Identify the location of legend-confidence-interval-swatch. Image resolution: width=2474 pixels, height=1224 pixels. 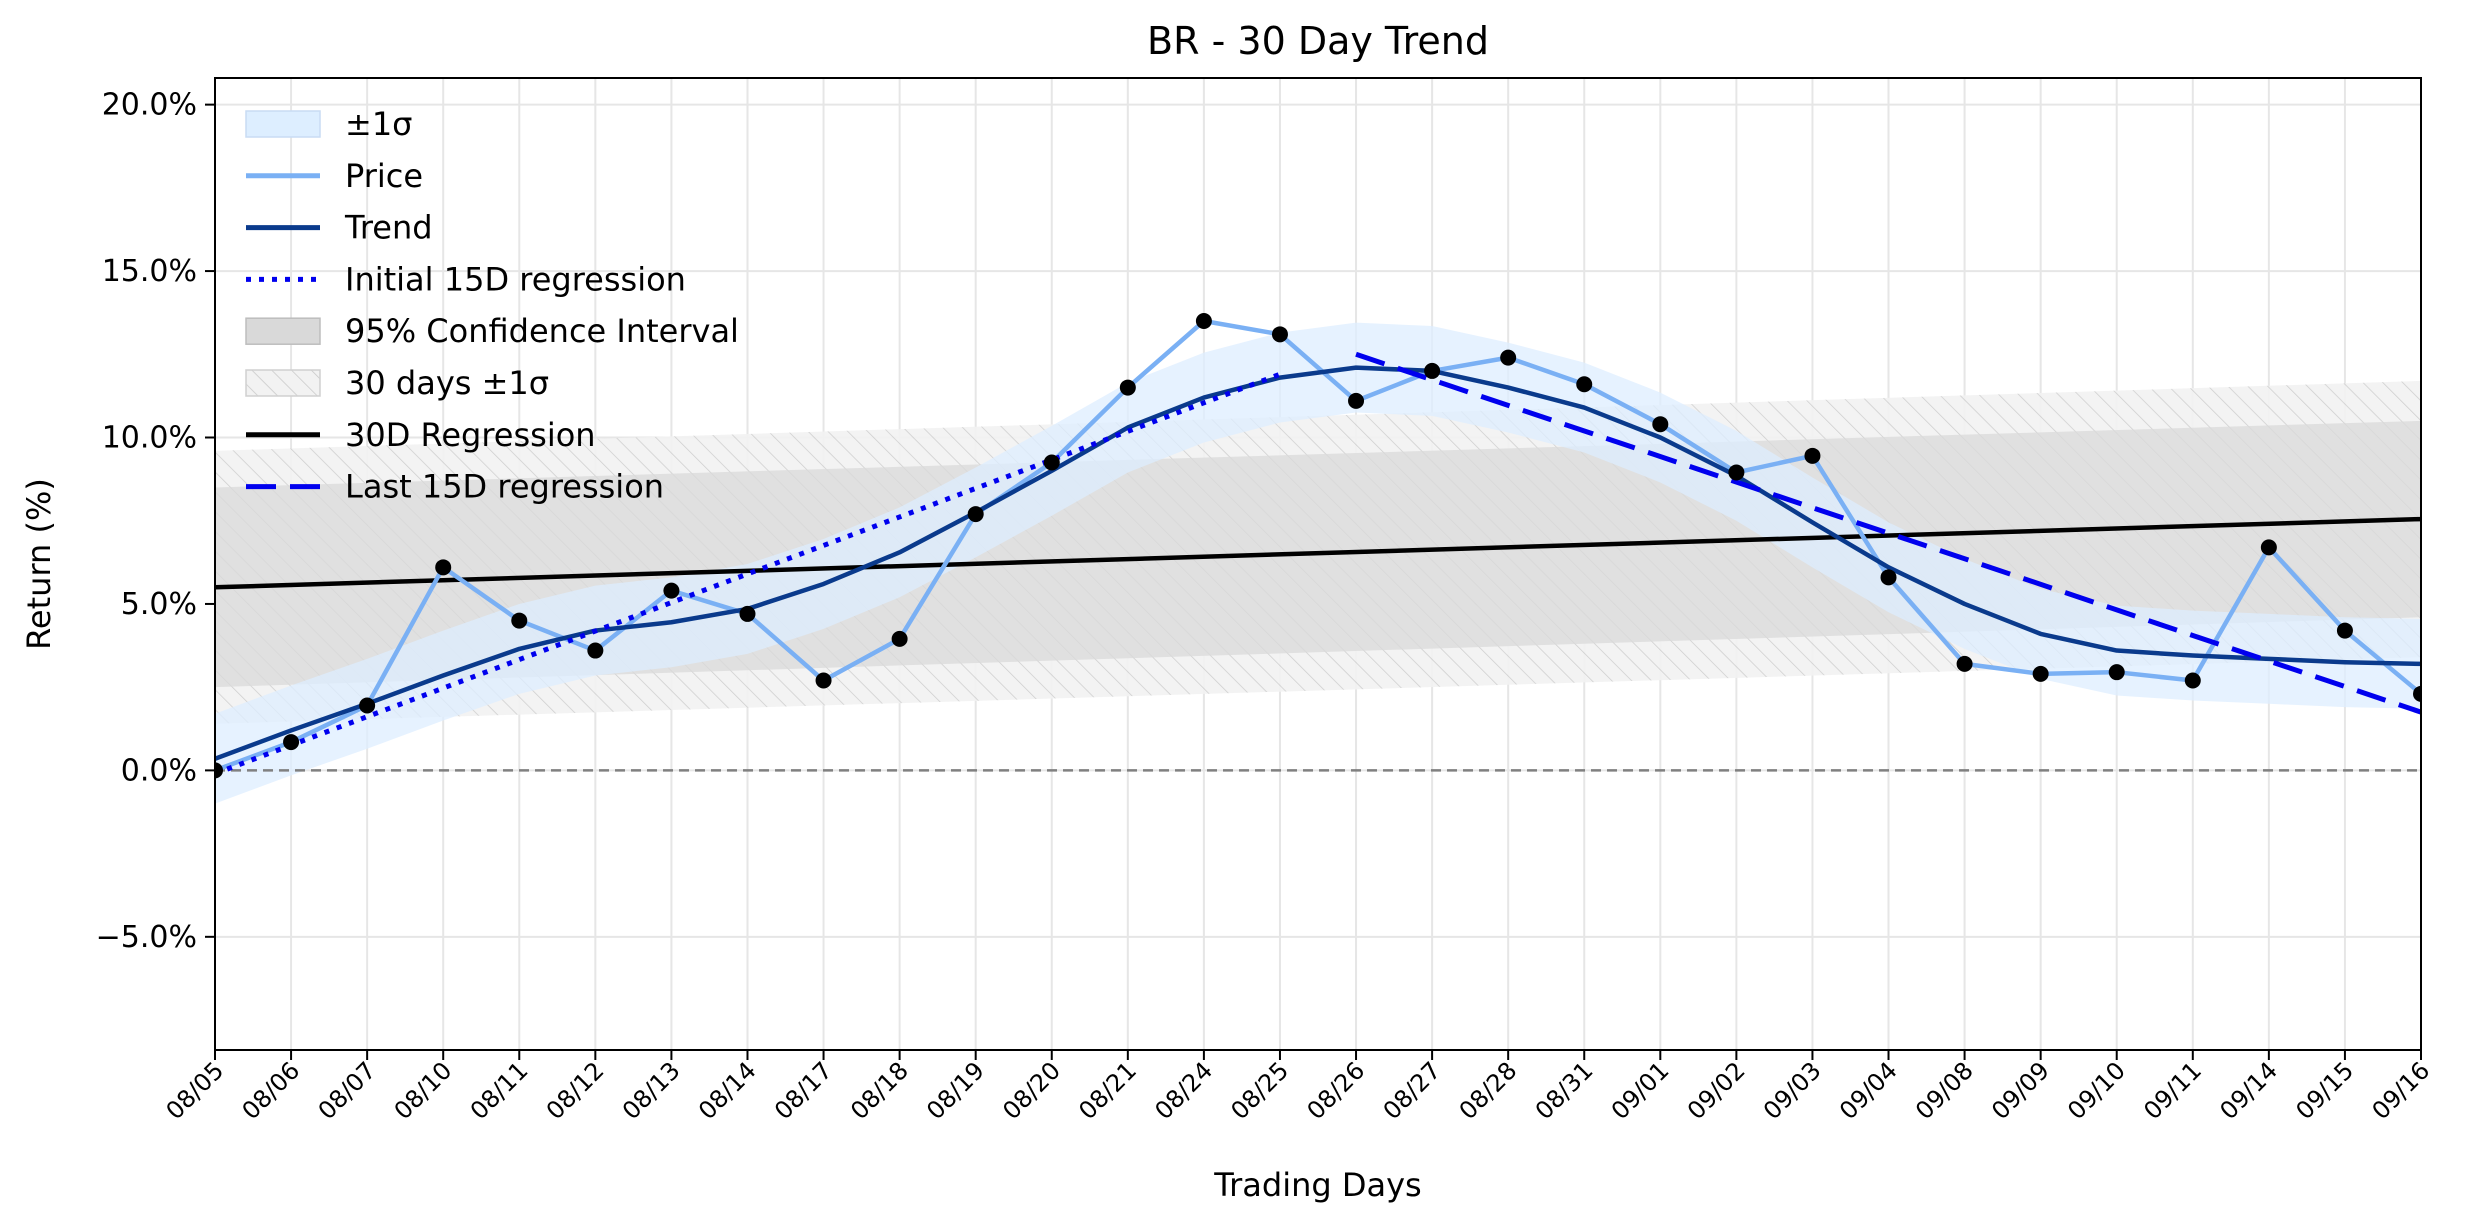
(283, 331).